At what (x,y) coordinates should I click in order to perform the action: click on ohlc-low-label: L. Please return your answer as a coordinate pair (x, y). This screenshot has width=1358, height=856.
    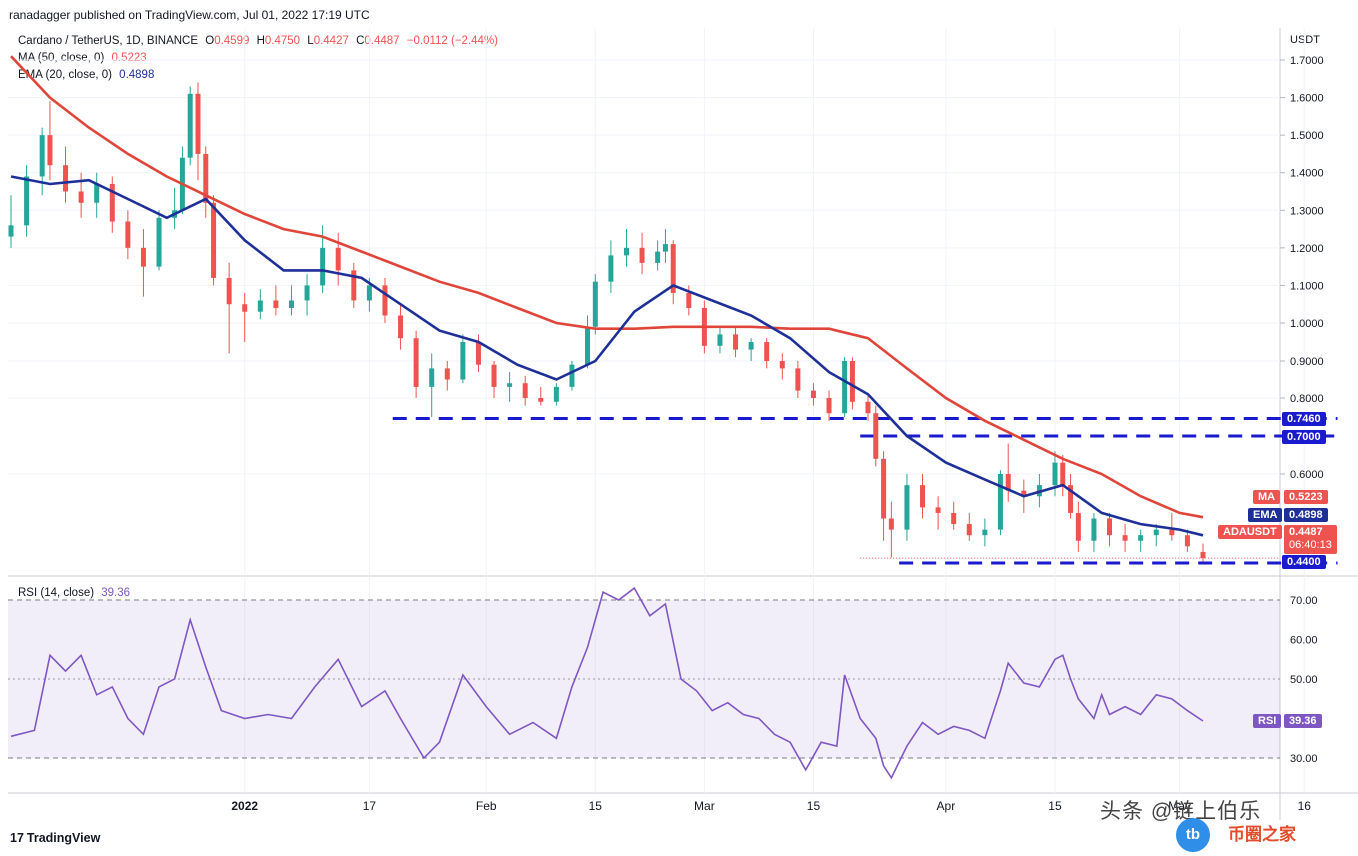
    Looking at the image, I should click on (310, 41).